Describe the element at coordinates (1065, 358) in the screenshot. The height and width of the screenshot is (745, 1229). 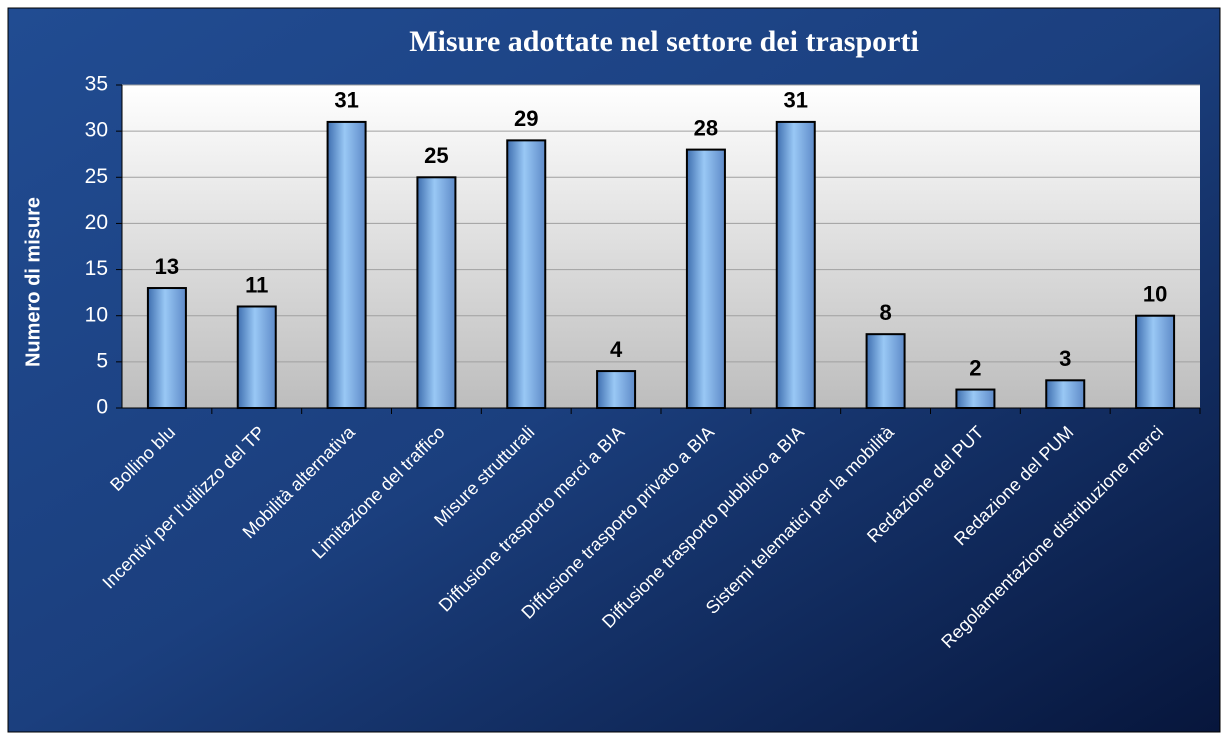
I see `data-label: 3` at that location.